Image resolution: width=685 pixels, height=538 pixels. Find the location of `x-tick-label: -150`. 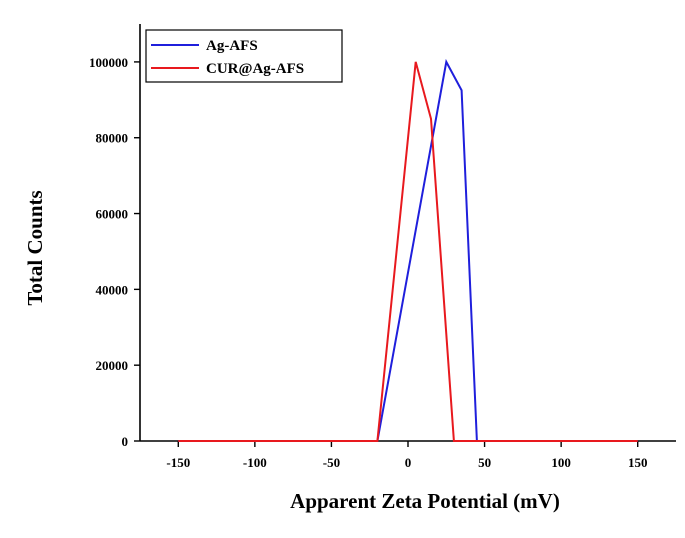

x-tick-label: -150 is located at coordinates (178, 462).